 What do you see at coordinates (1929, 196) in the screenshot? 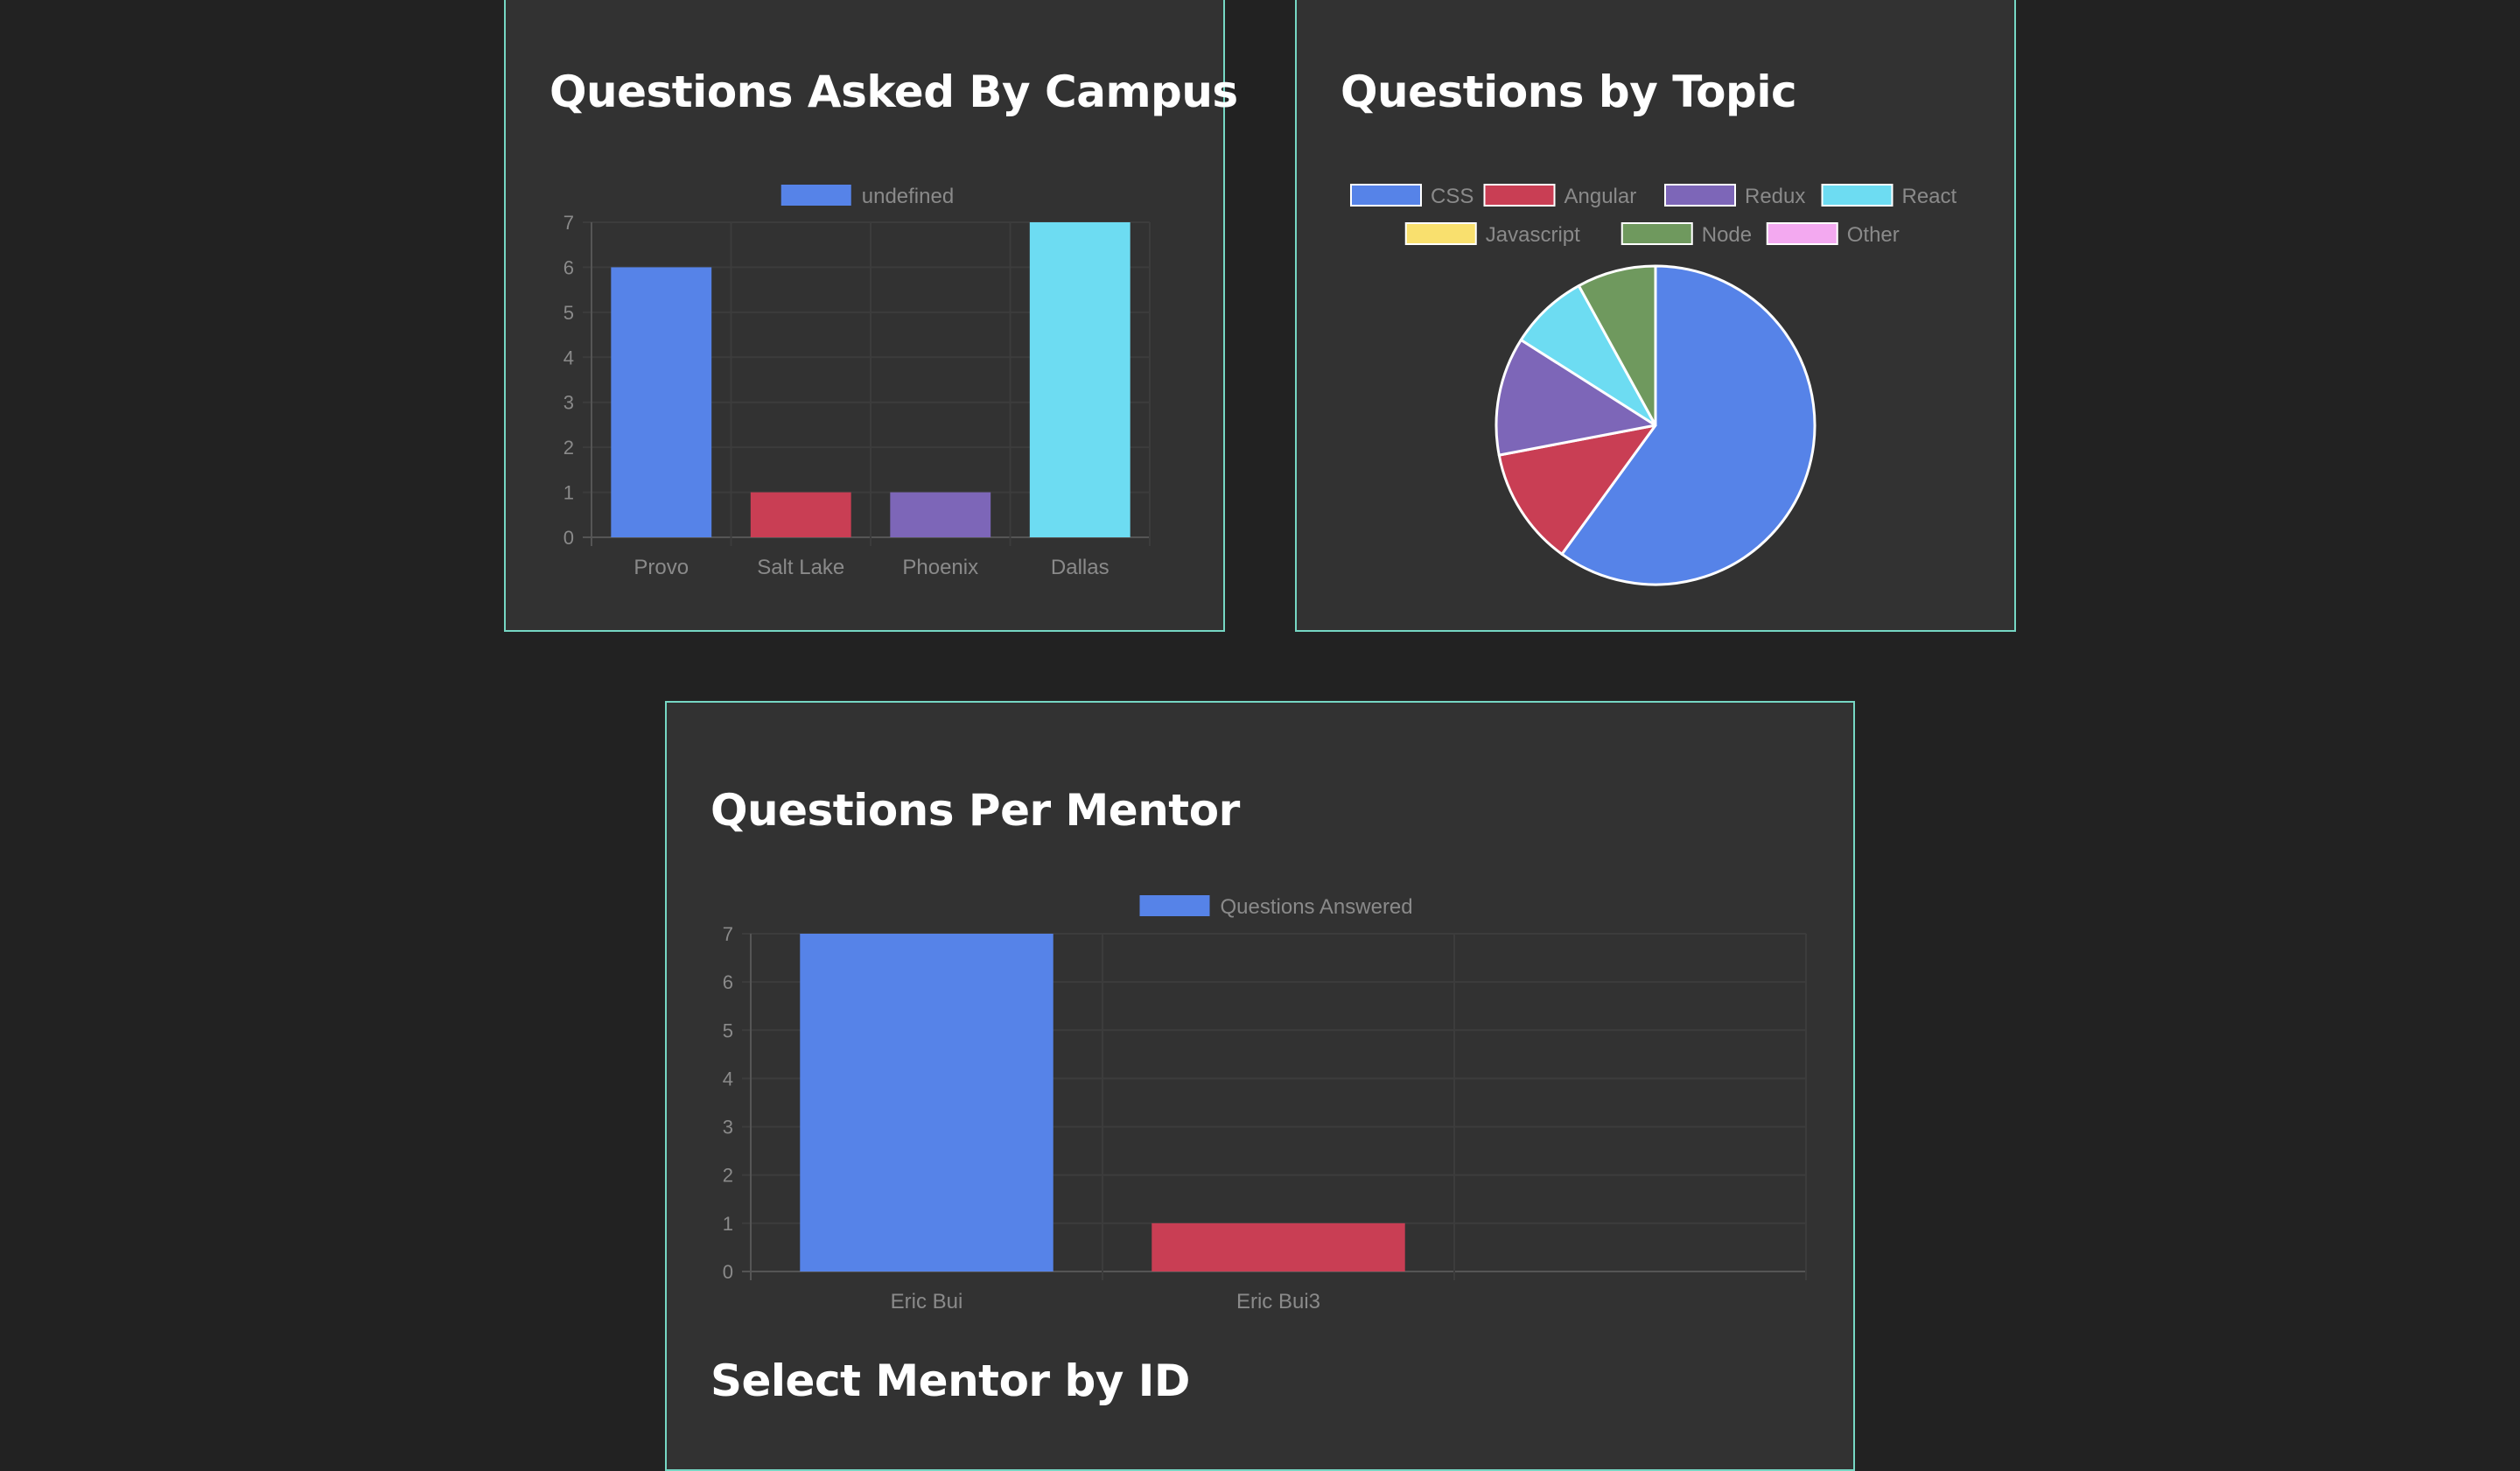
I see `legend-label: React` at bounding box center [1929, 196].